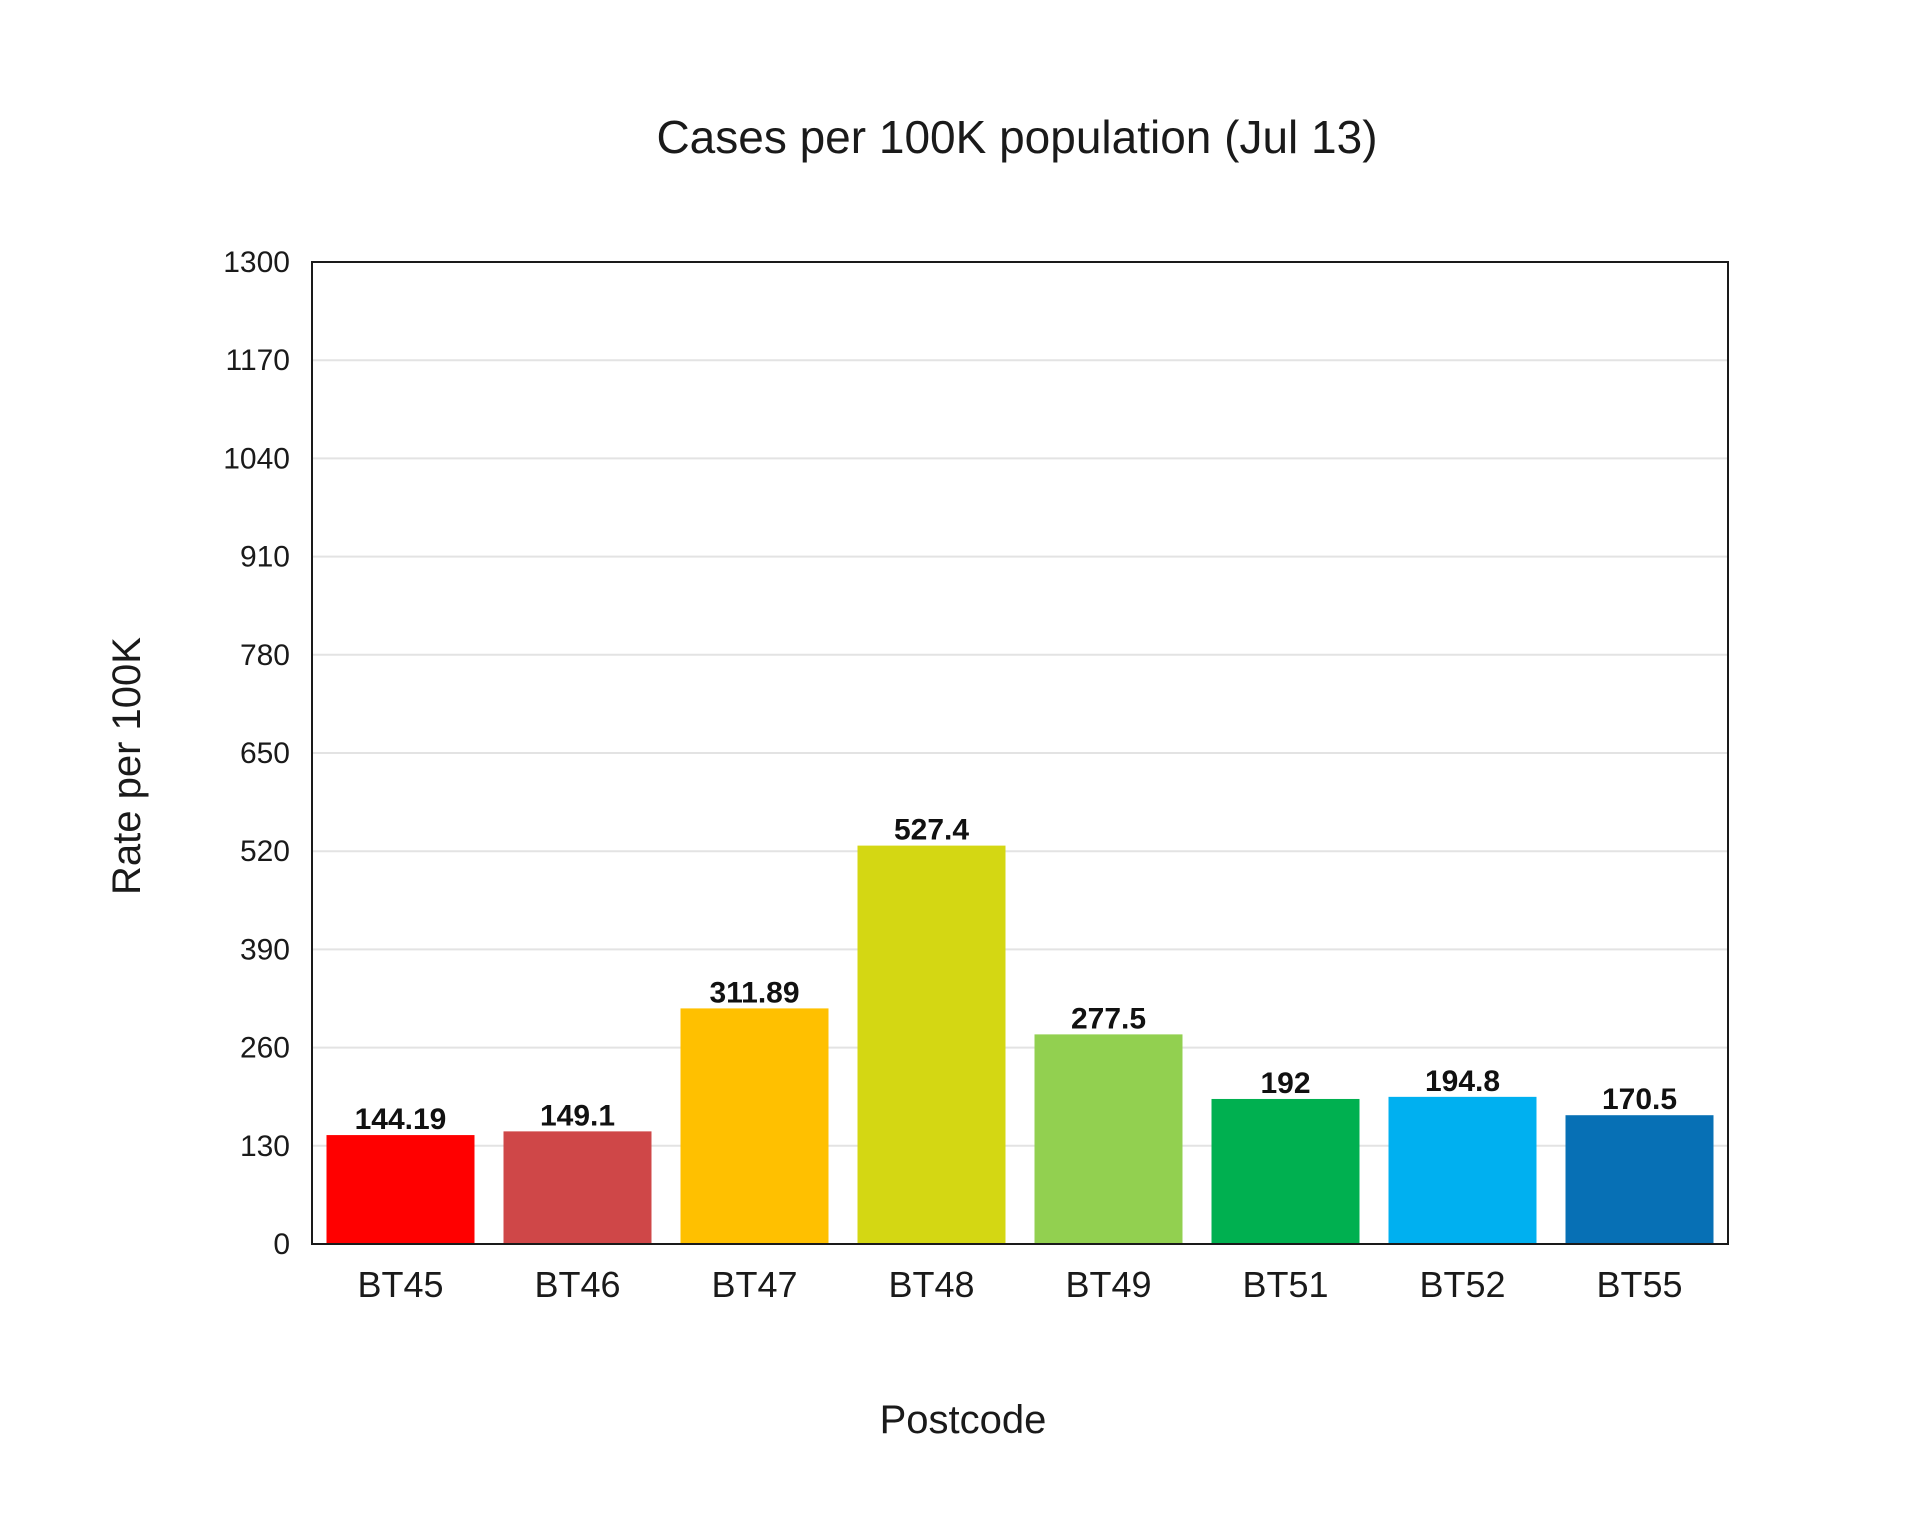 This screenshot has width=1920, height=1524. What do you see at coordinates (1285, 1171) in the screenshot?
I see `bar-bt51` at bounding box center [1285, 1171].